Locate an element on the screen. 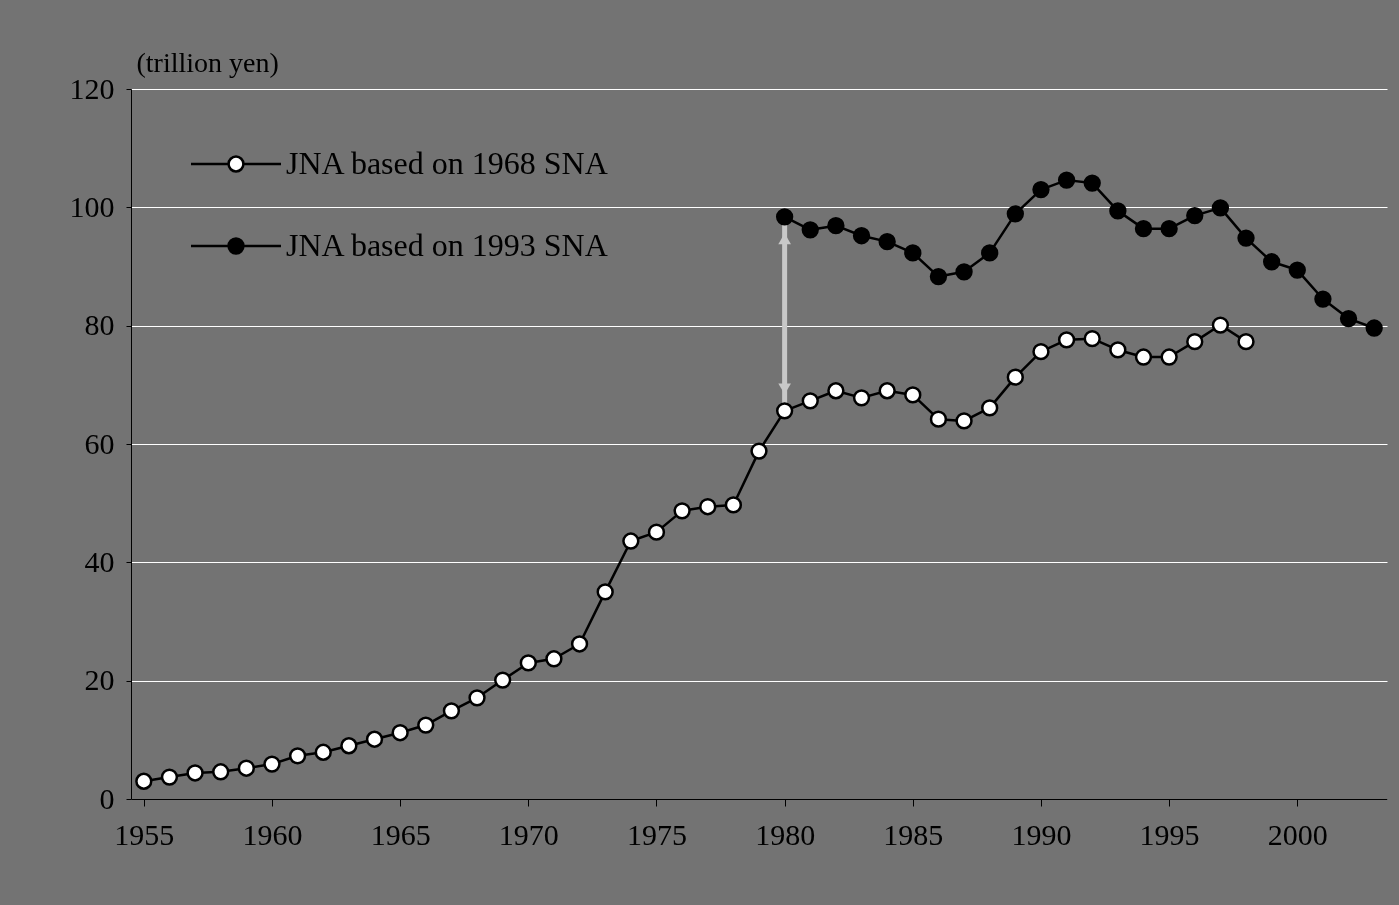 This screenshot has width=1399, height=905. y-tick-label: 120 is located at coordinates (92, 88).